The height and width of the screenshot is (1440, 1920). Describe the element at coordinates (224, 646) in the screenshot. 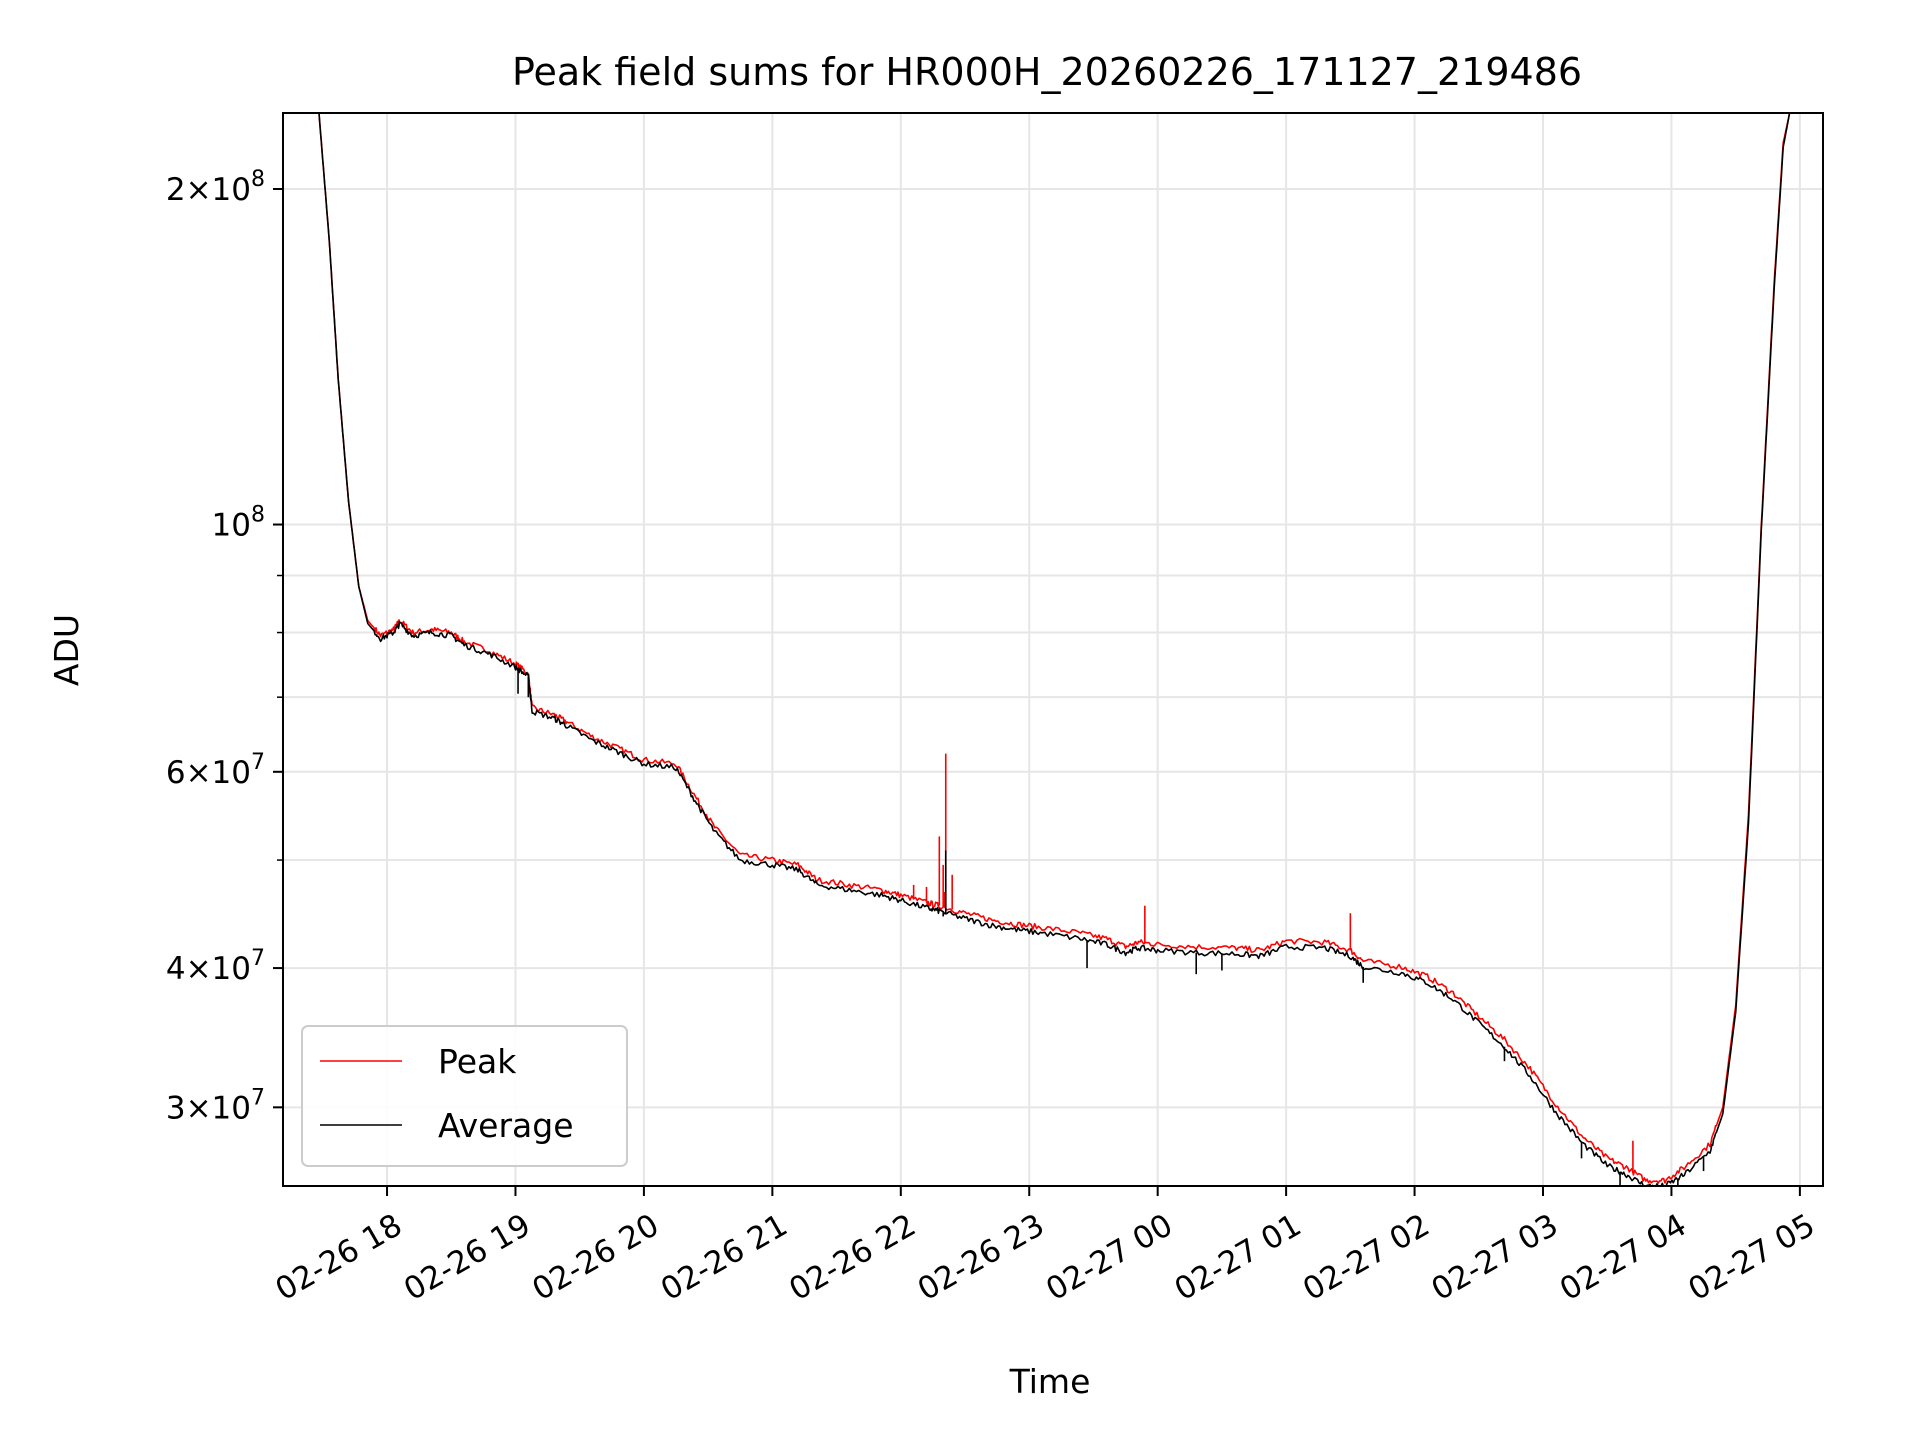

I see `y-axis: 3×107 4×107 6×107 108 2×108` at that location.